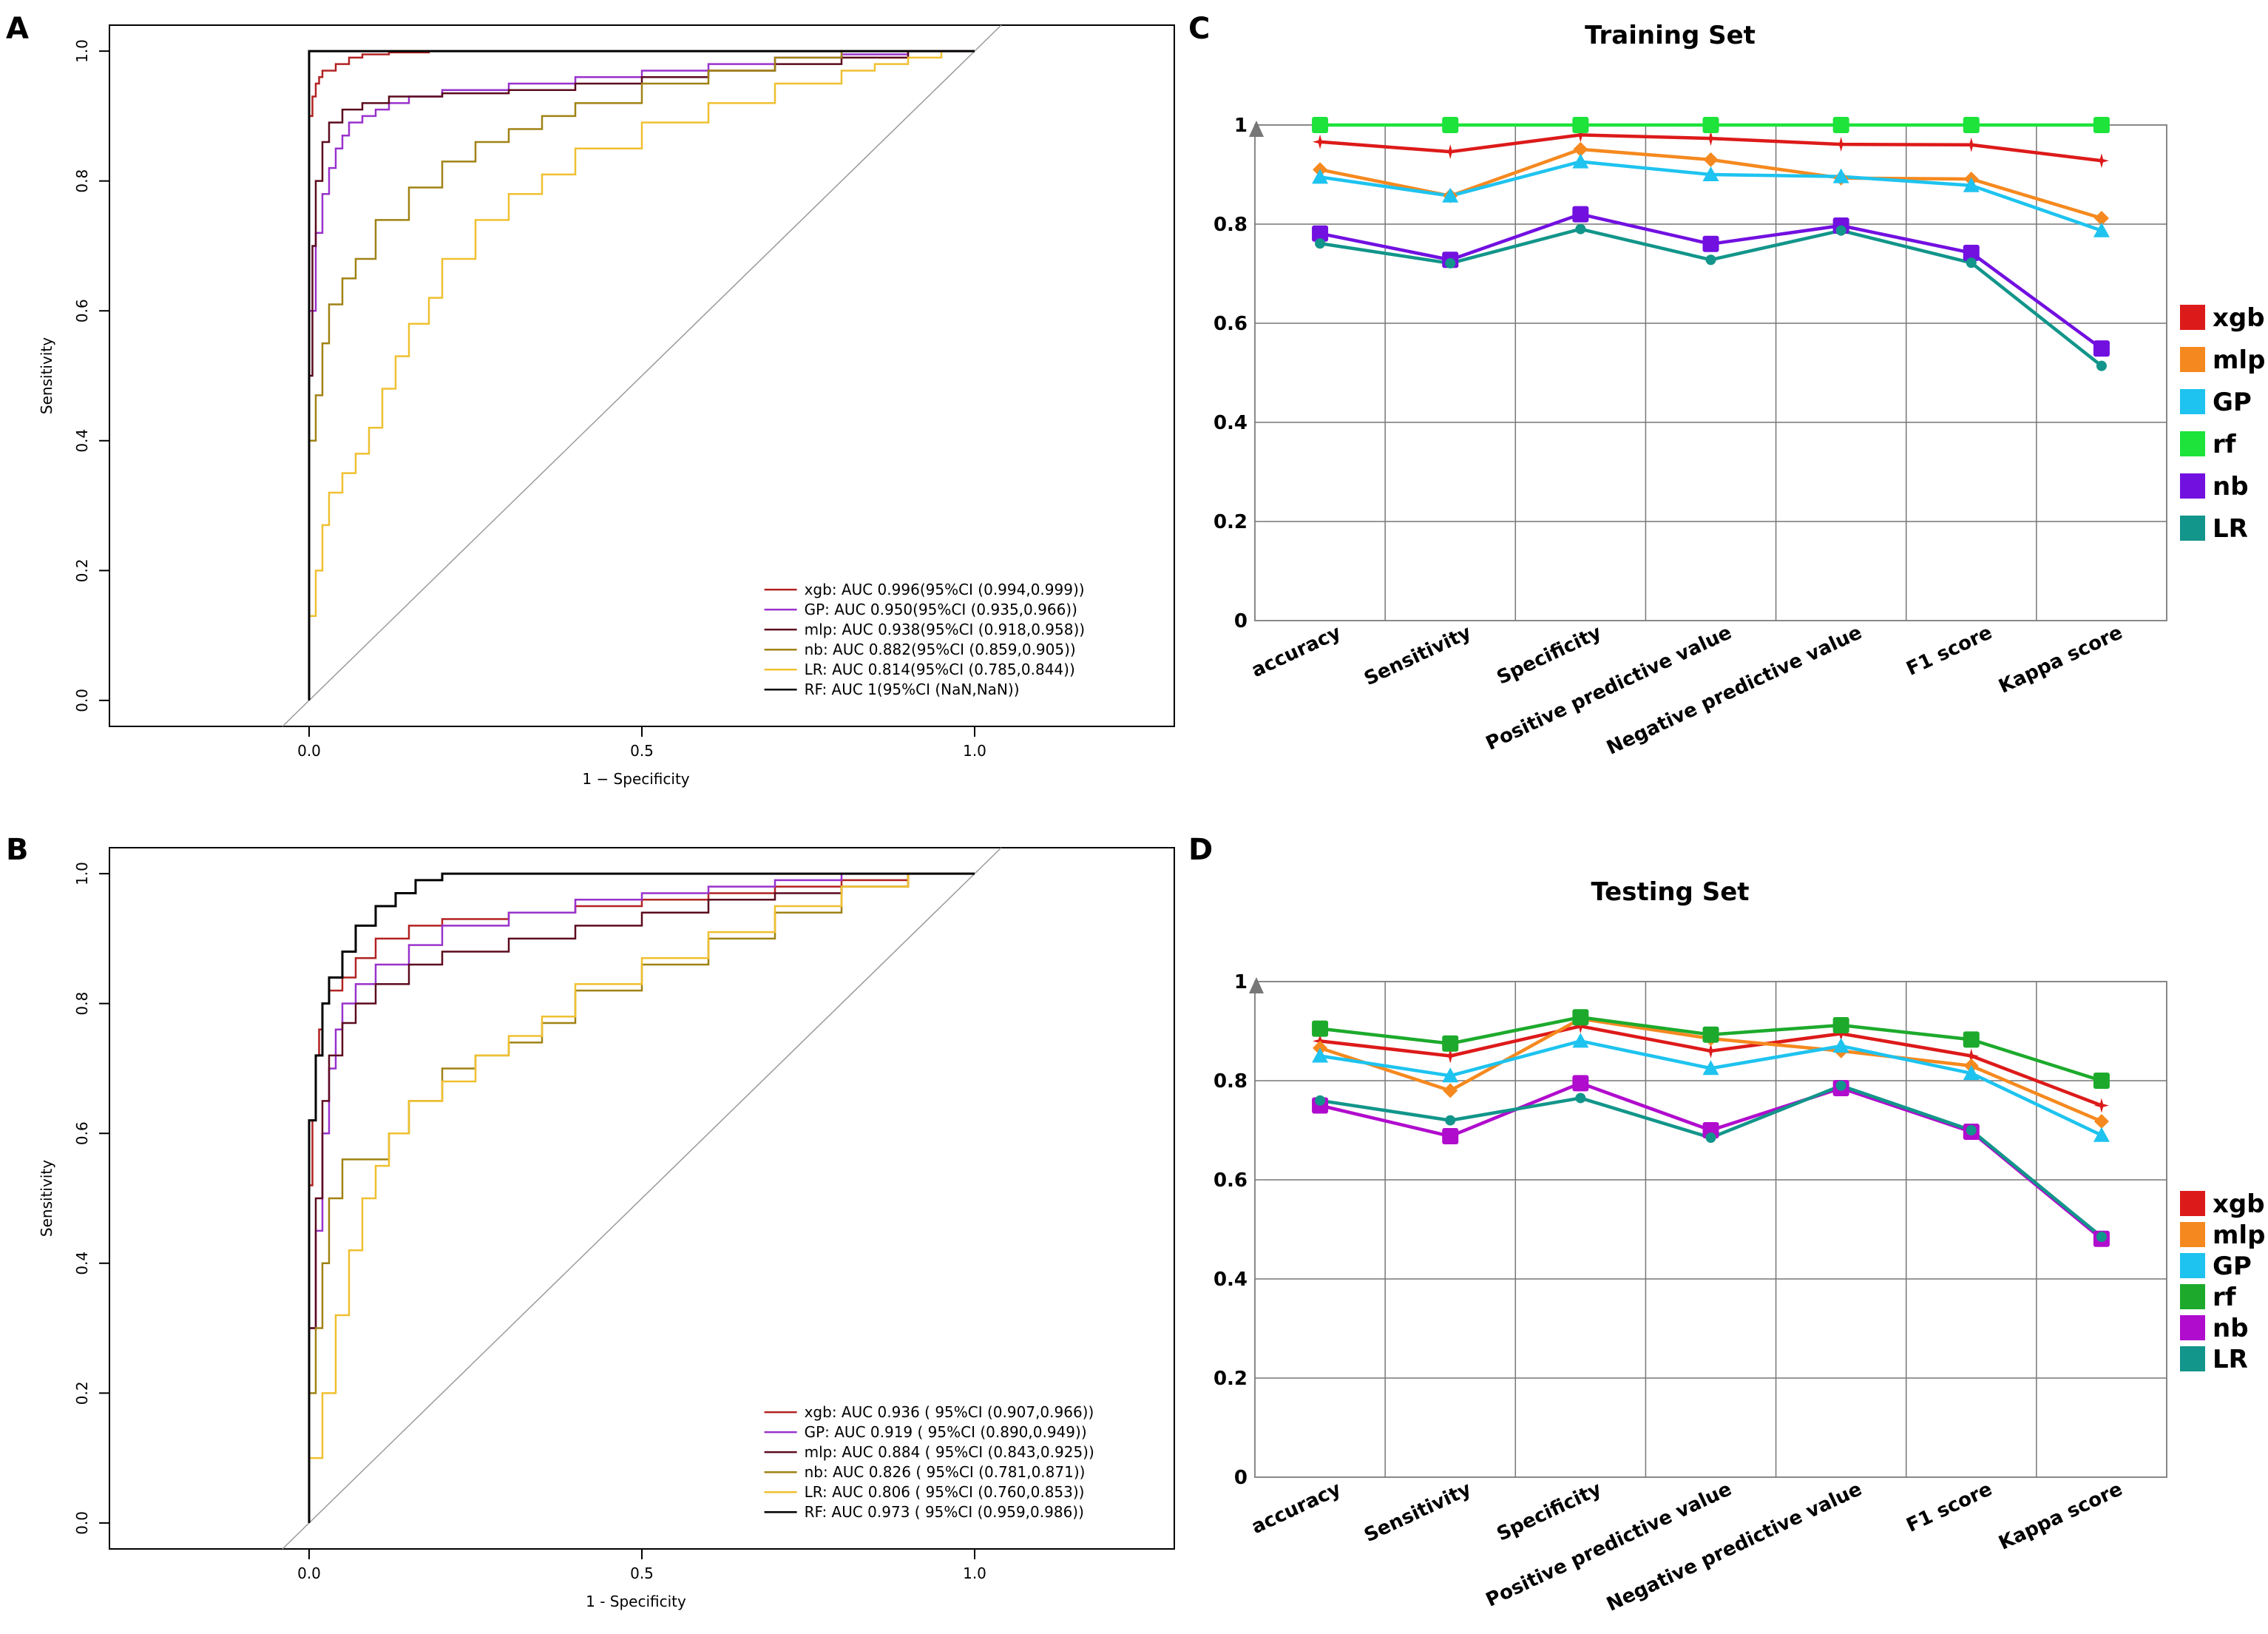  I want to click on legend-label-nb: nb: AUC 0.882(95%CI (0.859,0.905)), so click(941, 650).